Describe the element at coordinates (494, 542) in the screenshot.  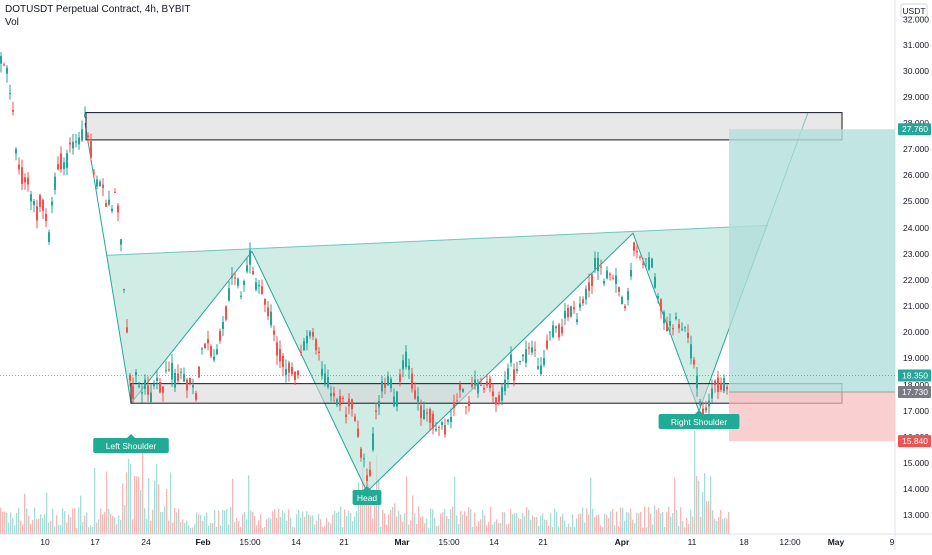
I see `time-tick-label: 14` at that location.